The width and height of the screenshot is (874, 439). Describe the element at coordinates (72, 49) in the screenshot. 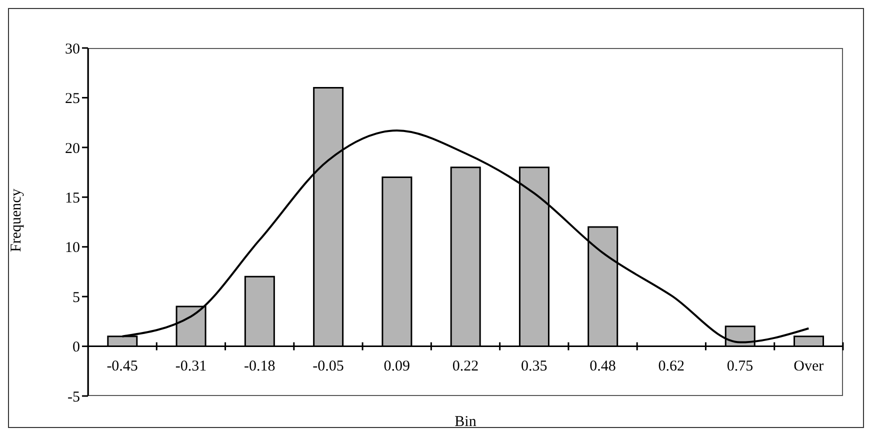

I see `y-tick-label: 30` at that location.